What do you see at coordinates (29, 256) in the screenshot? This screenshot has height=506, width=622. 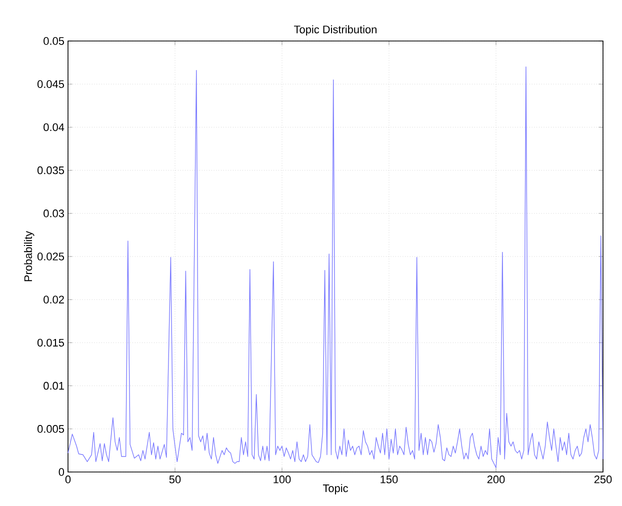 I see `y-axis-title: Probability` at bounding box center [29, 256].